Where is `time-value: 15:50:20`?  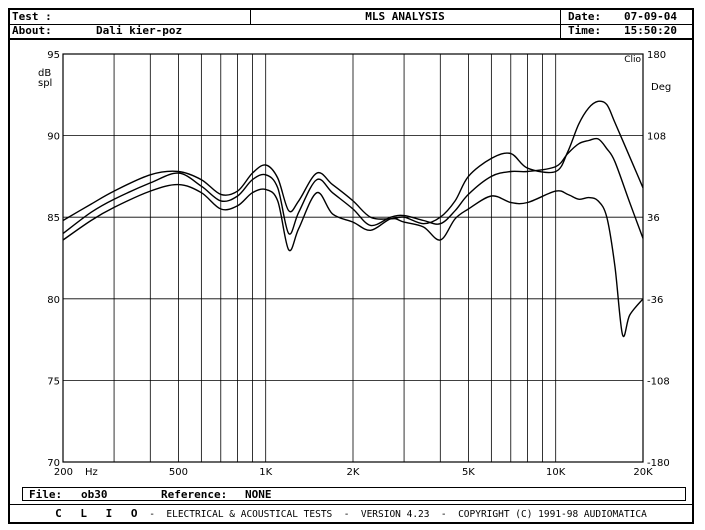
time-value: 15:50:20 is located at coordinates (650, 30).